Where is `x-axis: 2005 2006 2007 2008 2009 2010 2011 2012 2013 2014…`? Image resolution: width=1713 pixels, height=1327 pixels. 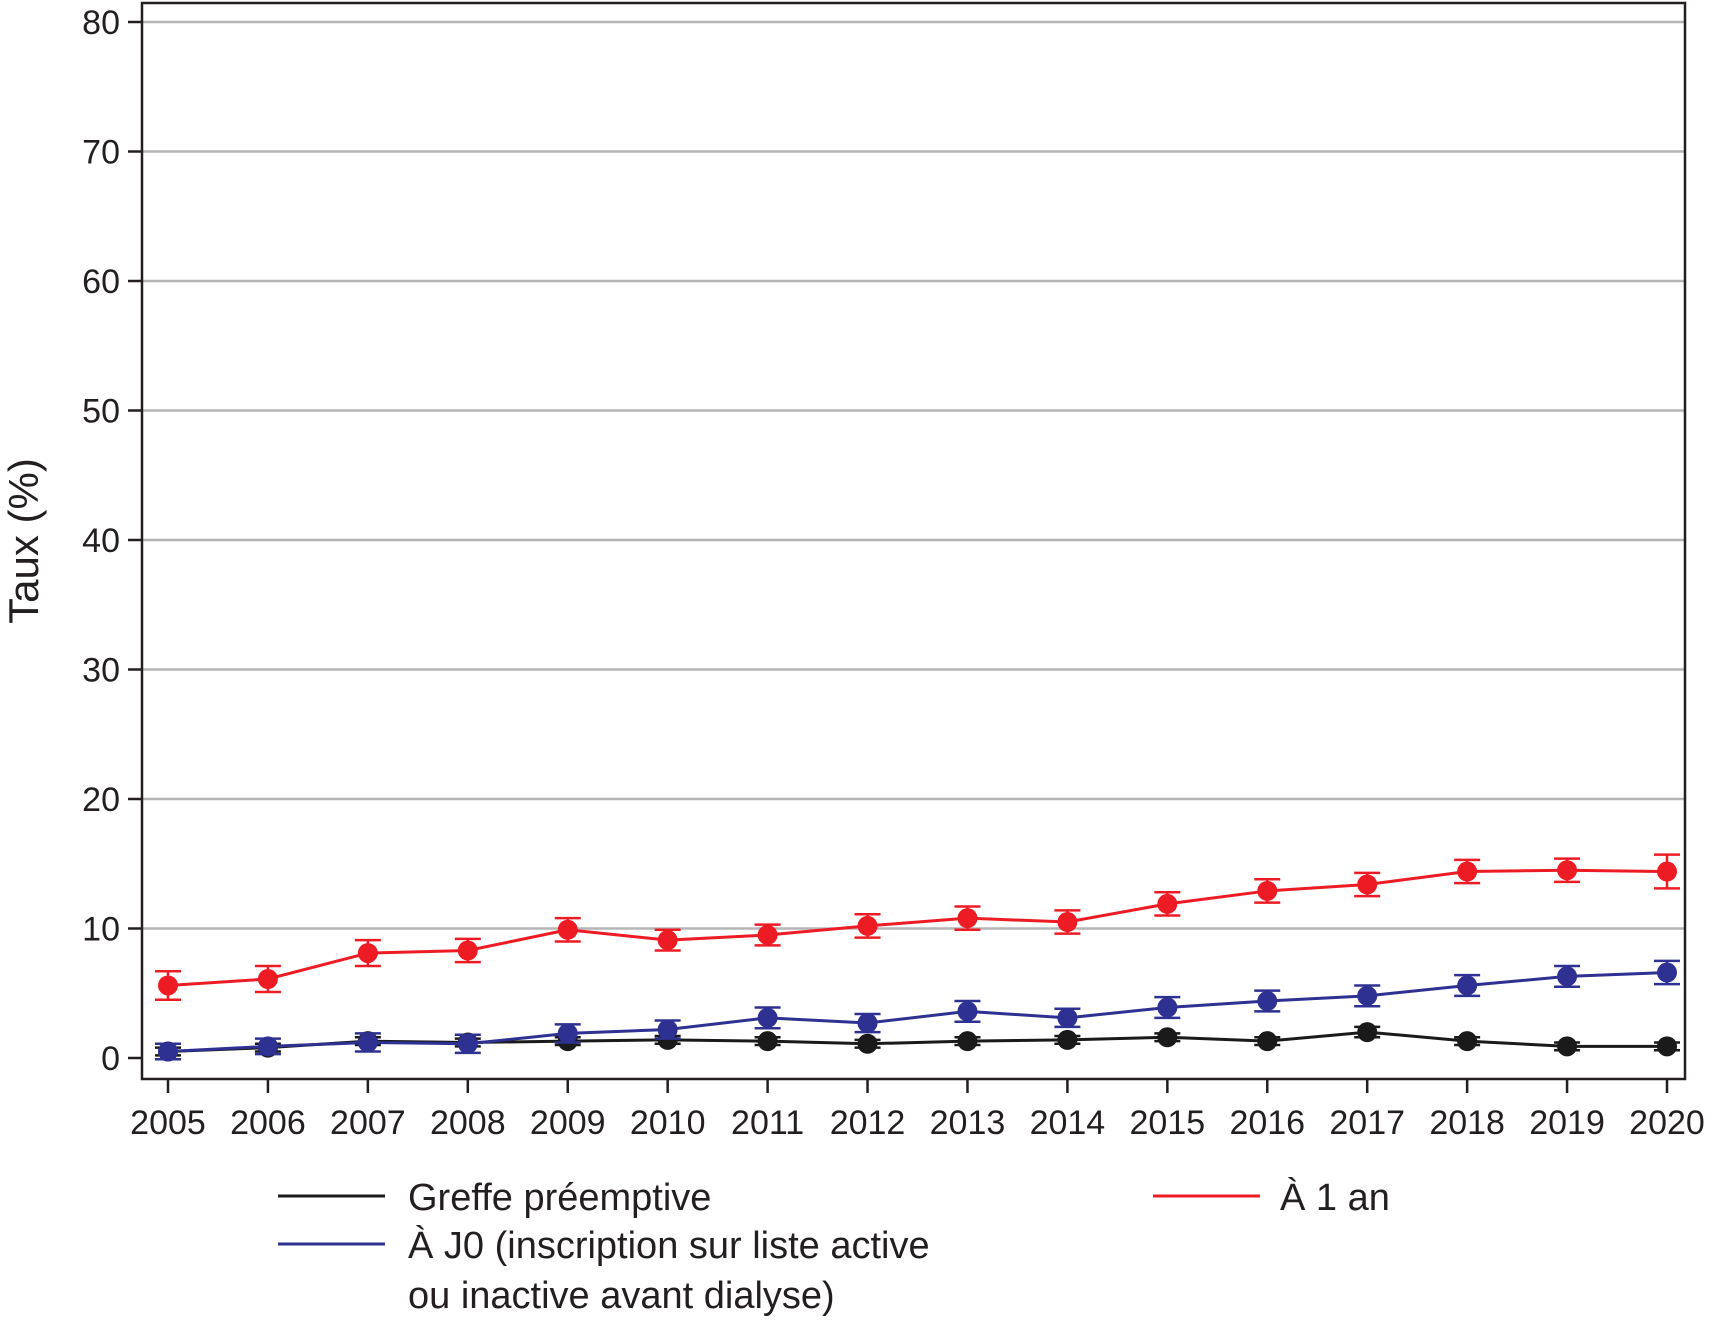 x-axis: 2005 2006 2007 2008 2009 2010 2011 2012 2013 2014… is located at coordinates (917, 1110).